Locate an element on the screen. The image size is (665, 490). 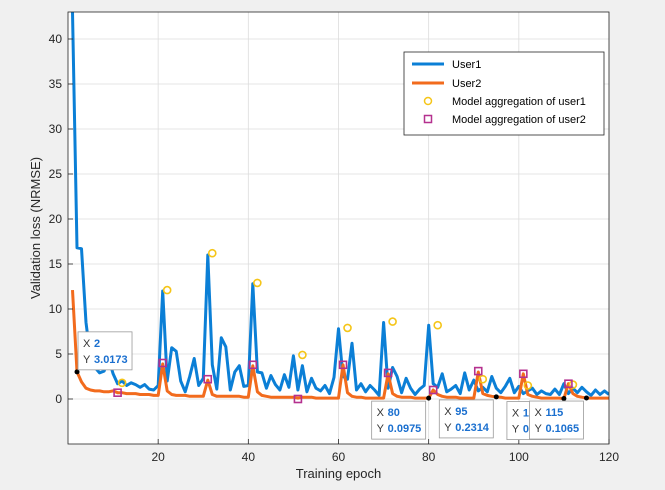
datatip-x-value: 2 is located at coordinates (97, 344).